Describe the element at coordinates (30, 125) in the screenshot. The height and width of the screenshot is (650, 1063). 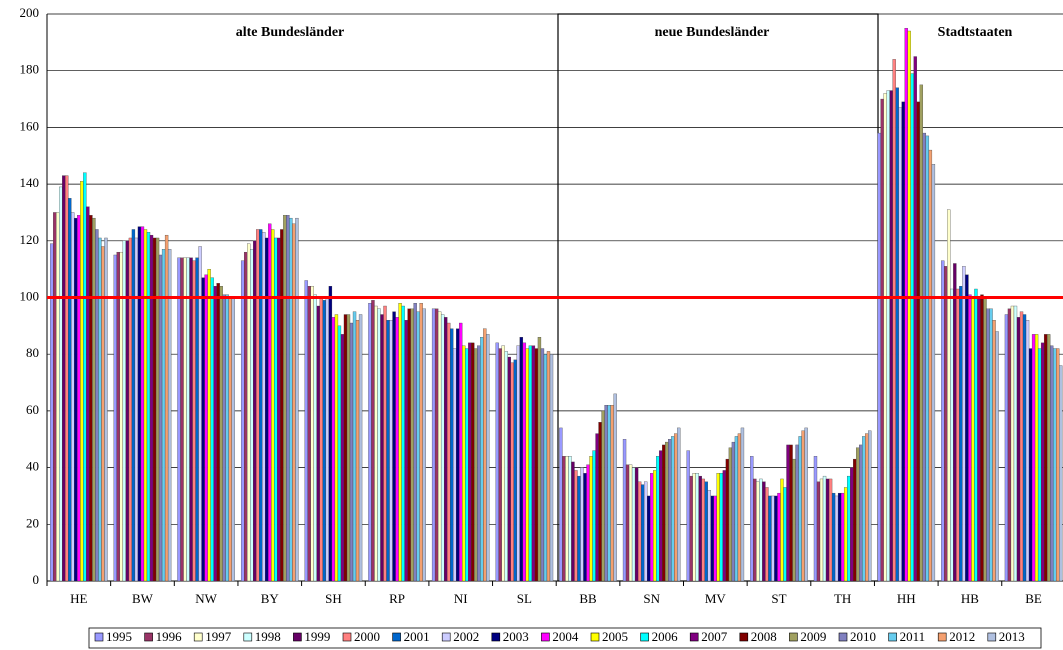
I see `y-tick-label: 160` at that location.